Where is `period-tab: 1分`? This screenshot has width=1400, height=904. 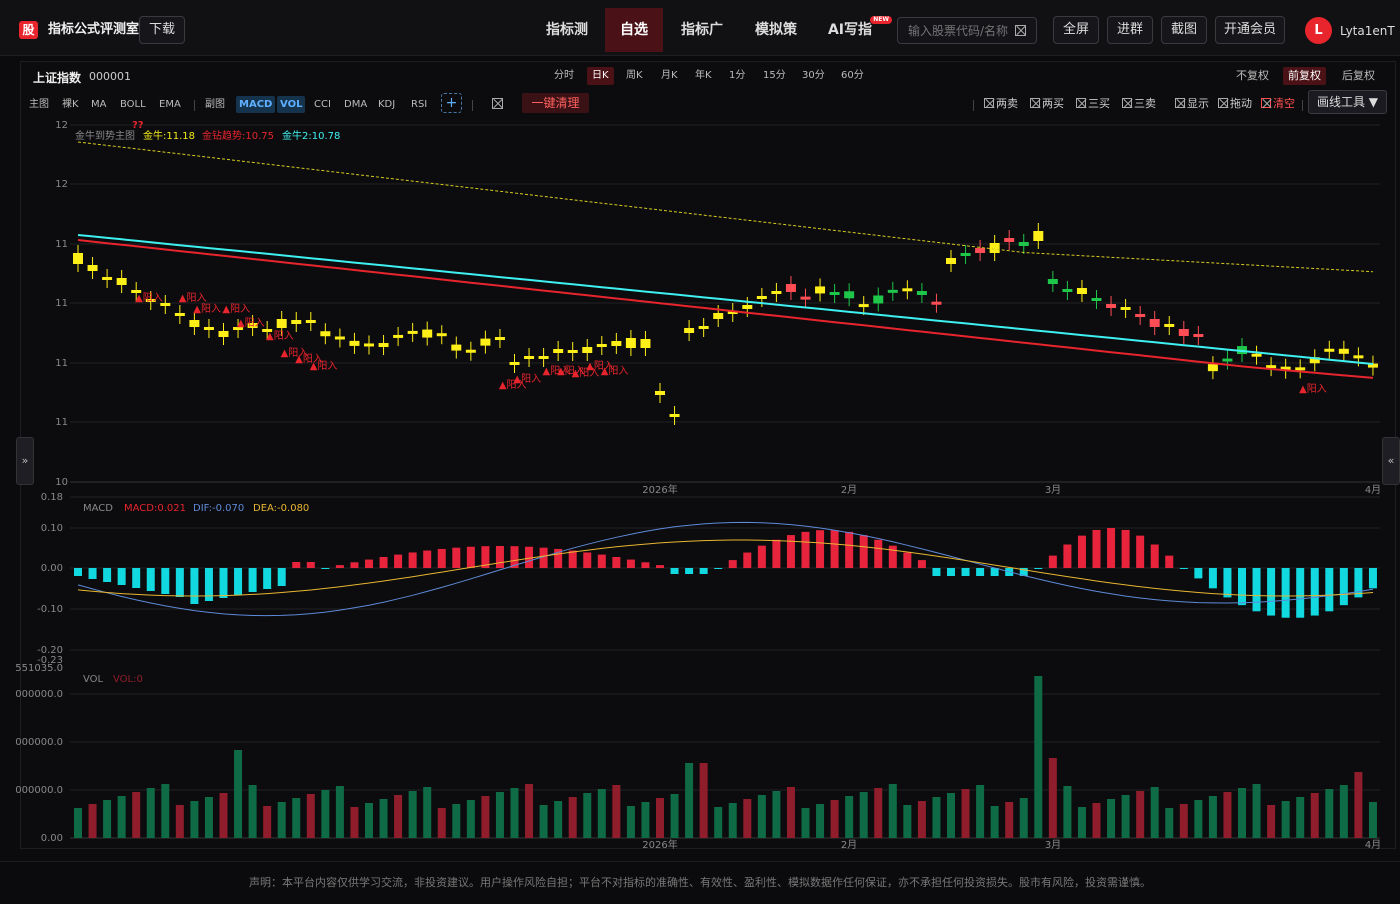
period-tab: 1分 is located at coordinates (737, 75).